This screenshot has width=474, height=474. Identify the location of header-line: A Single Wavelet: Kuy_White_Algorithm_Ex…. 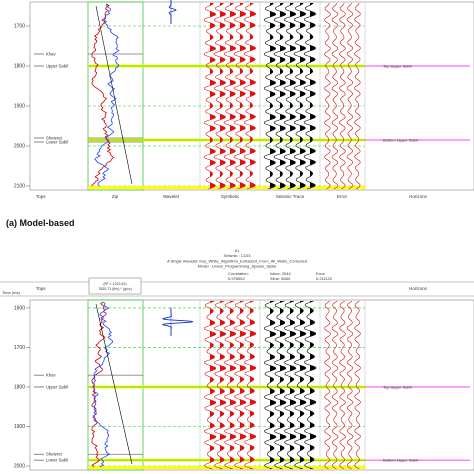
(237, 260).